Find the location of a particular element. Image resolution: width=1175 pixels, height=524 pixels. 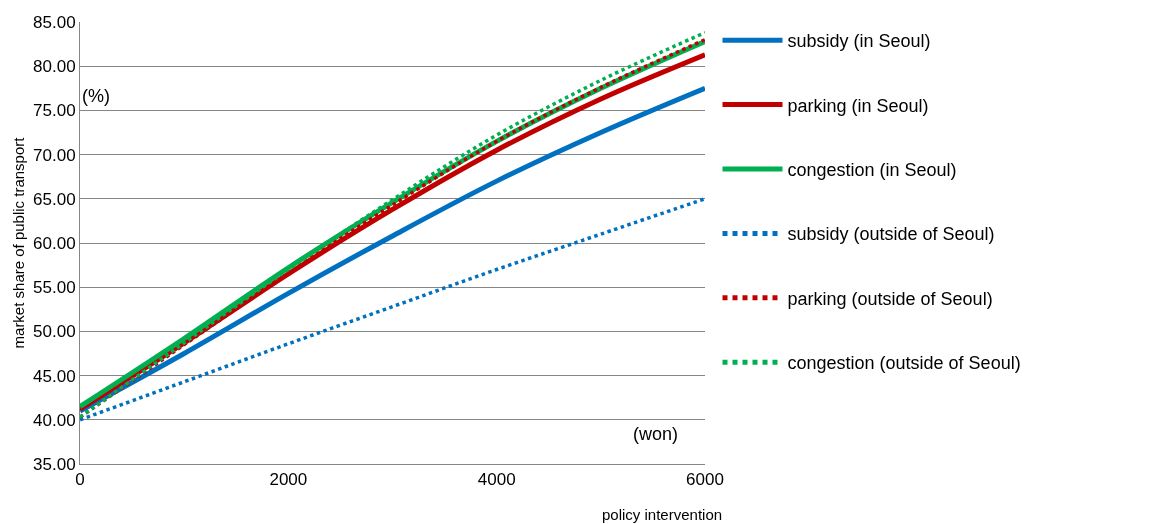

x-axis-title: policy intervention is located at coordinates (662, 514).